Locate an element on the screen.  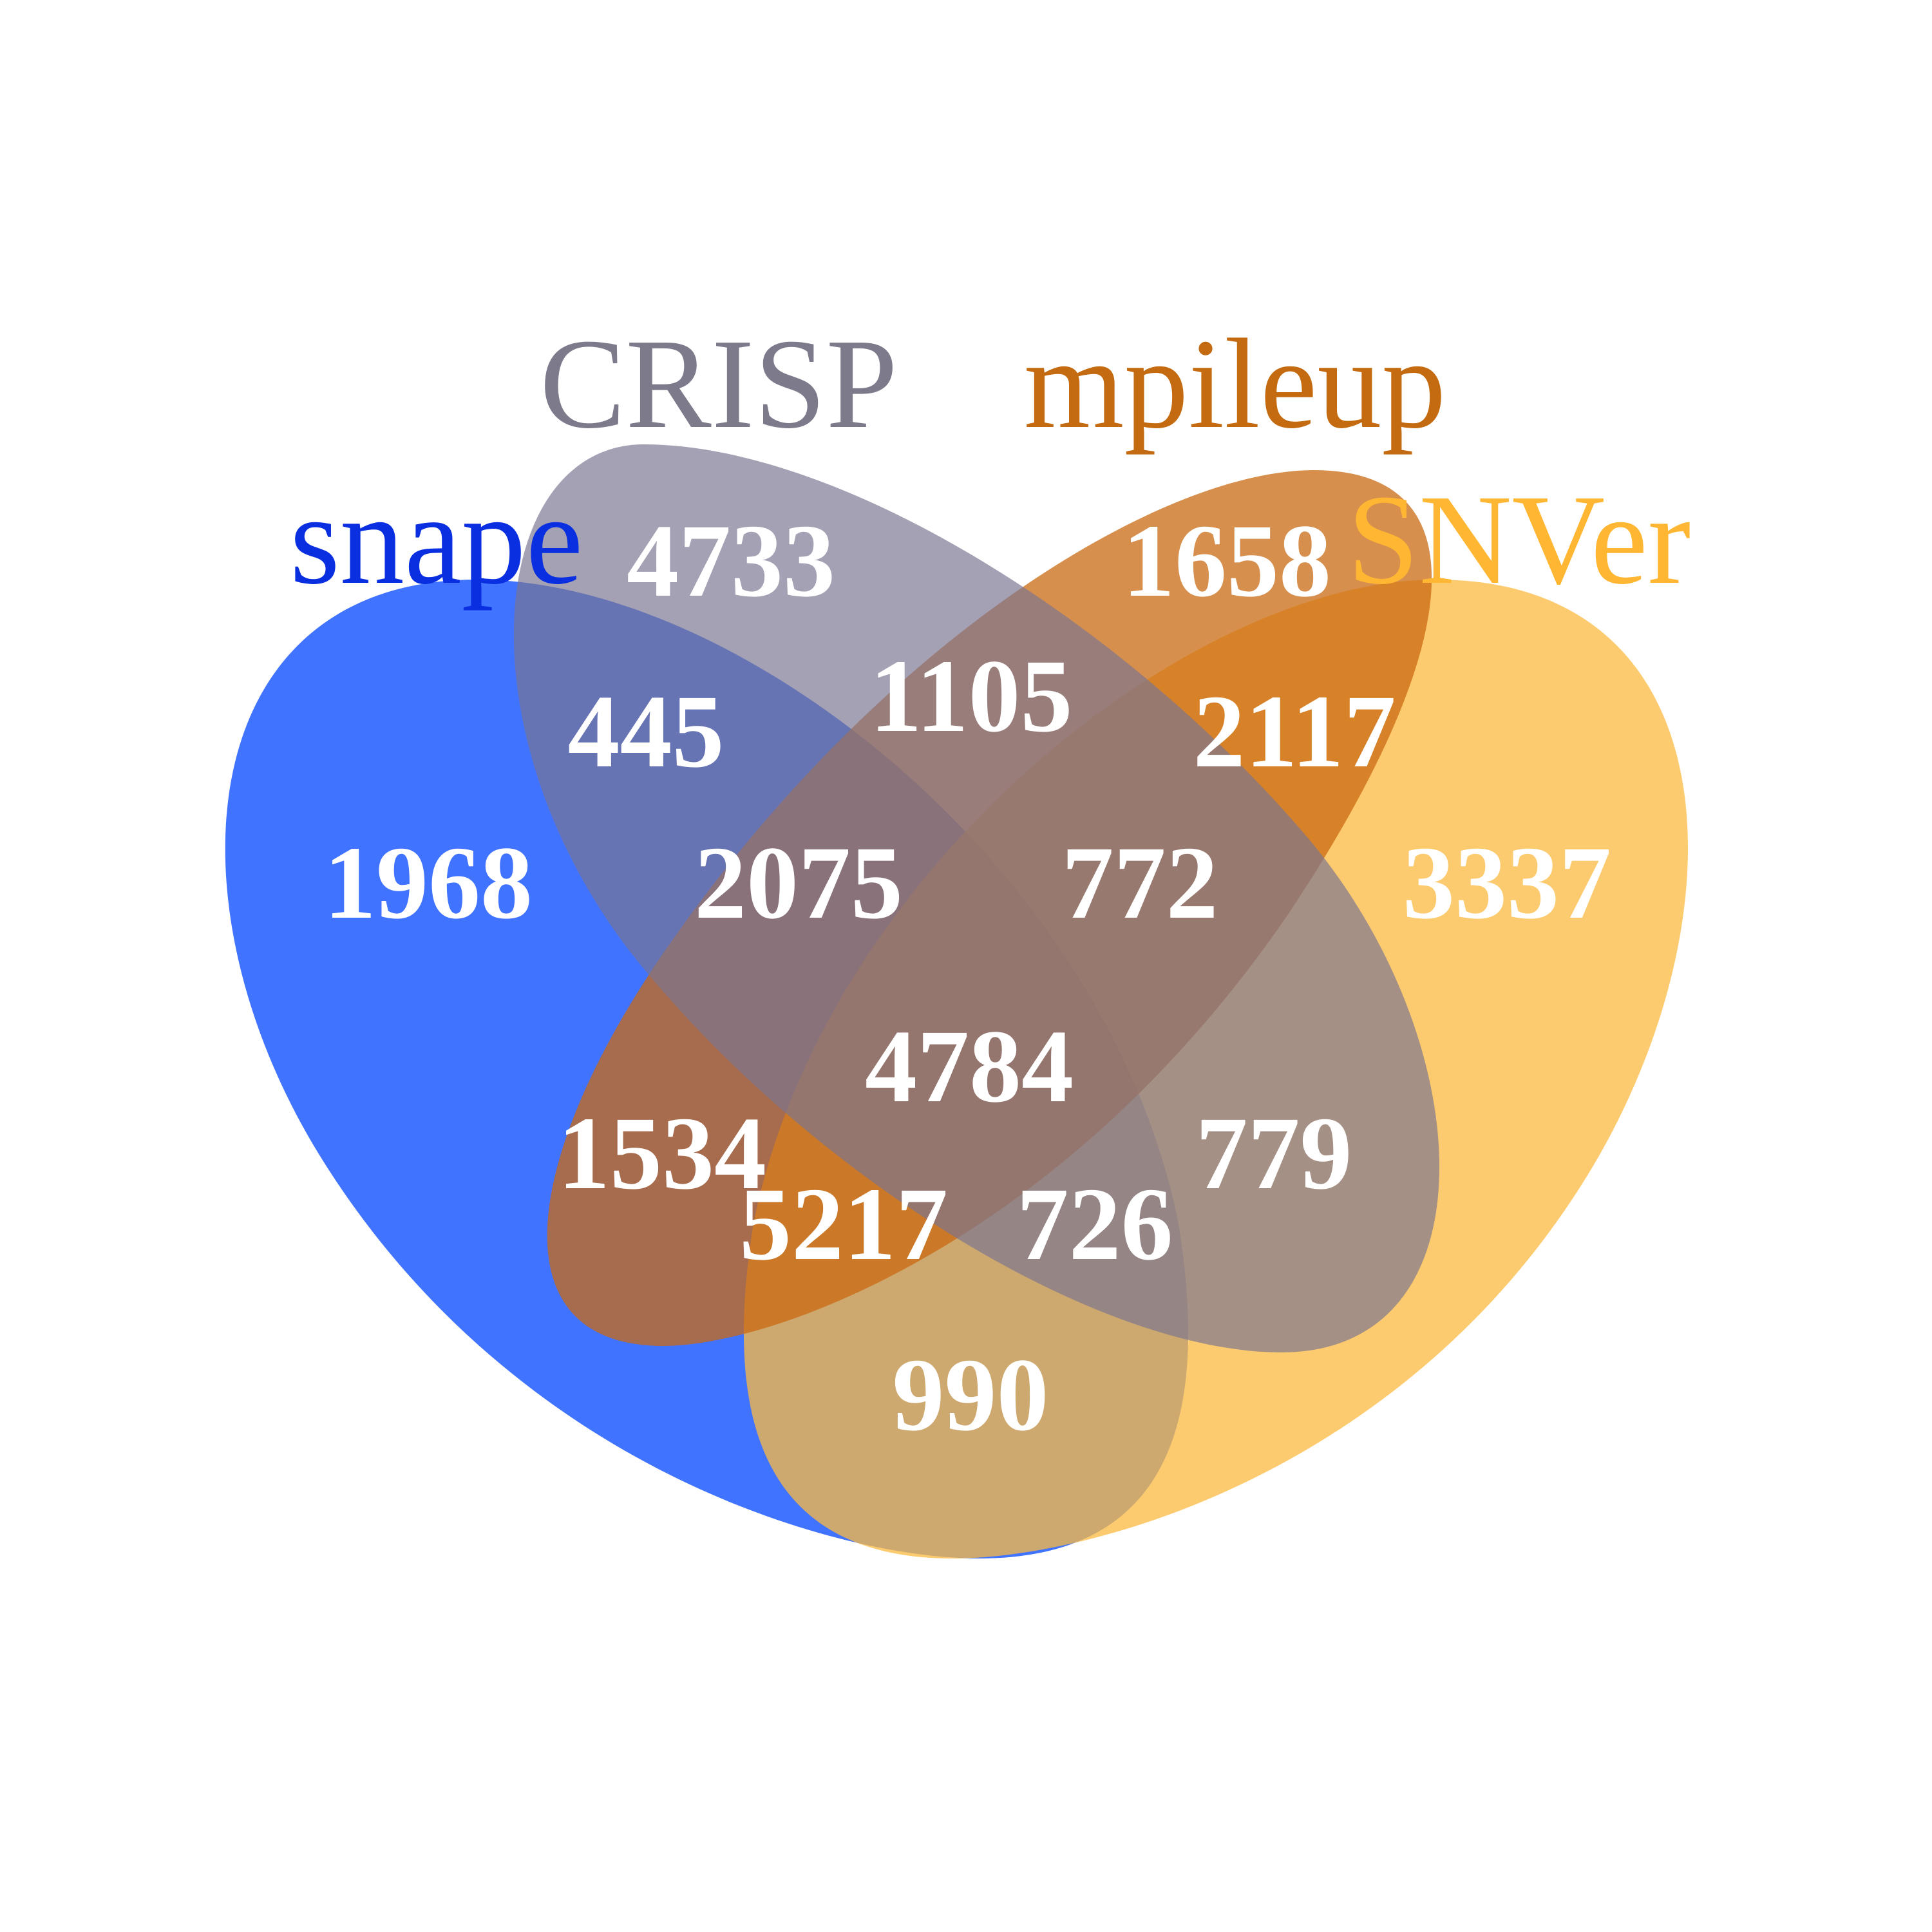
region-count-snver-only: 3337 is located at coordinates (1507, 883).